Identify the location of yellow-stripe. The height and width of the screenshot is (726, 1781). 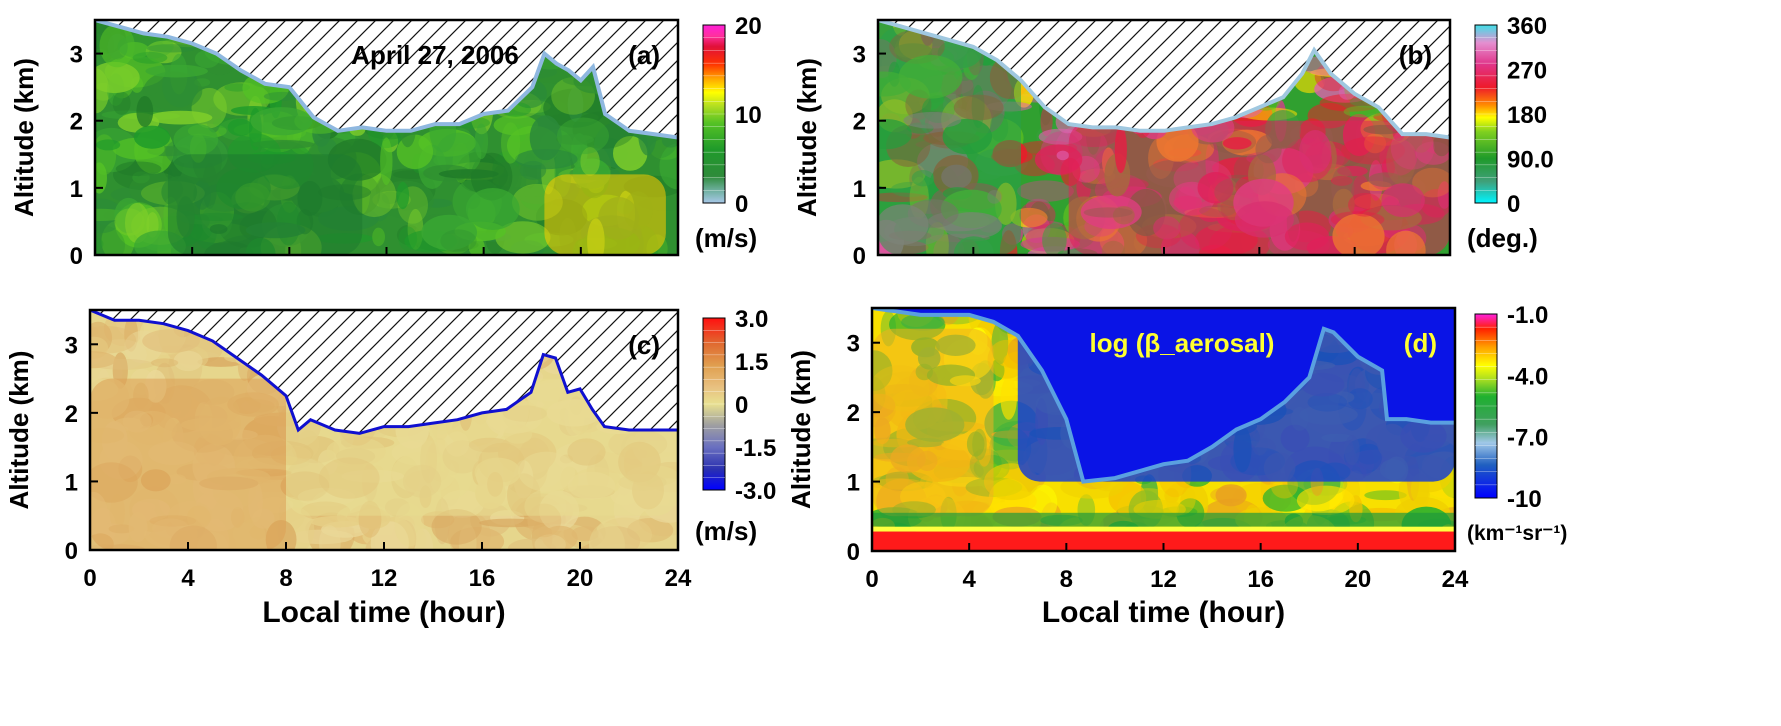
(1163, 529).